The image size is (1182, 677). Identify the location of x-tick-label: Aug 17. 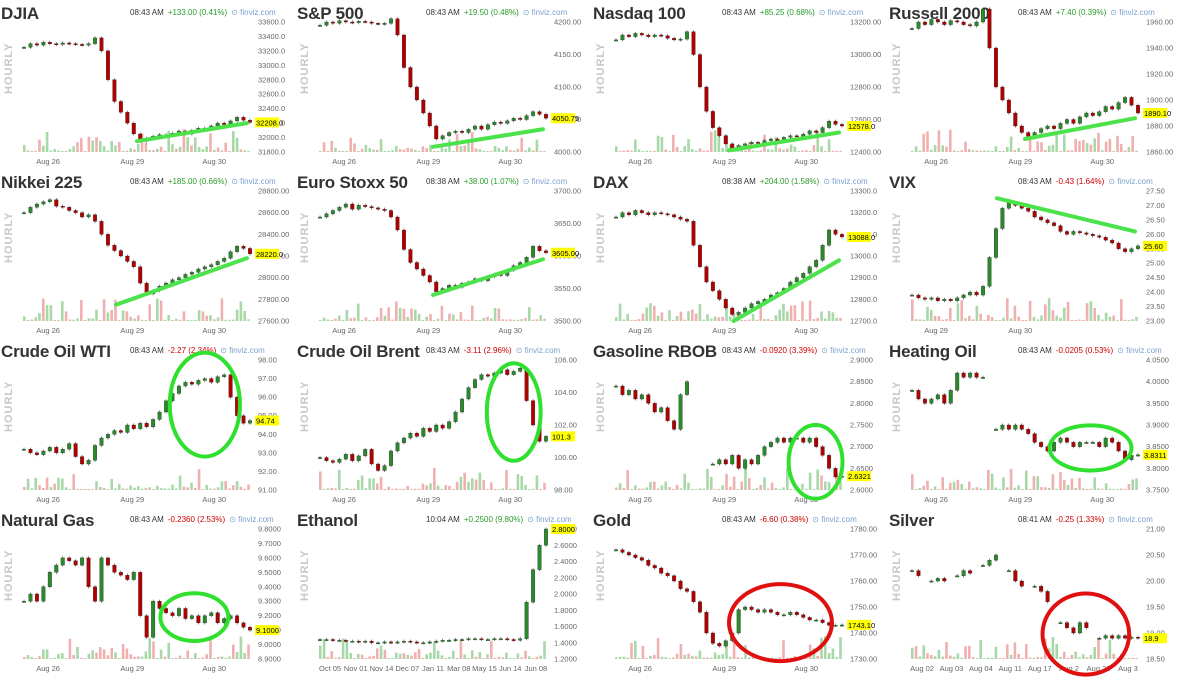
(1040, 668).